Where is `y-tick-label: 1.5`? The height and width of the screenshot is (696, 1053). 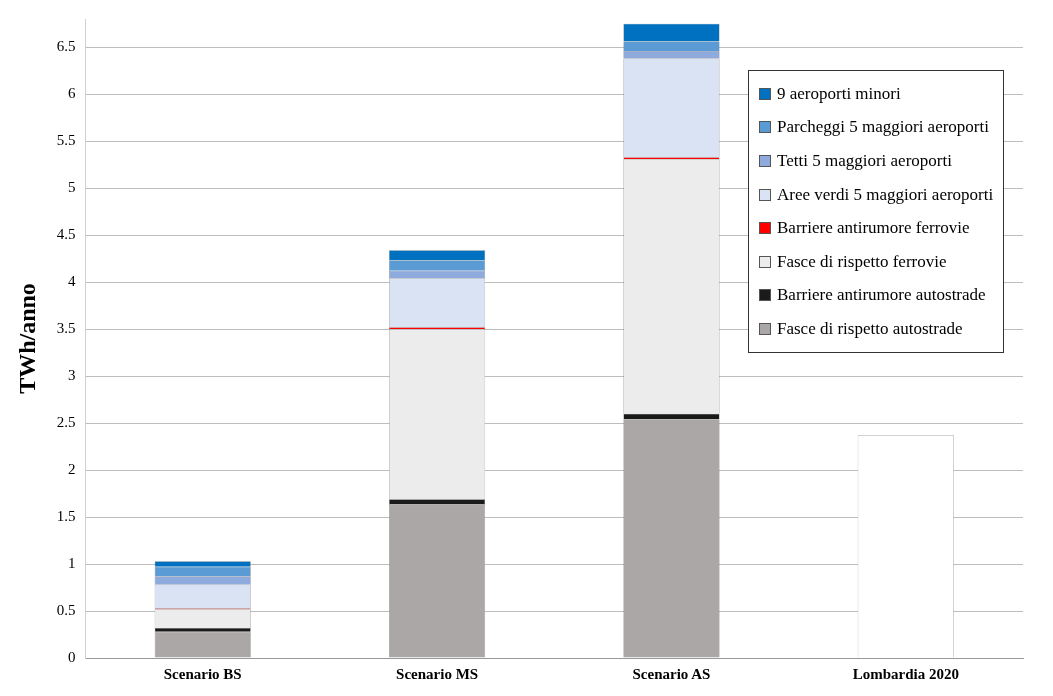
y-tick-label: 1.5 is located at coordinates (66, 515).